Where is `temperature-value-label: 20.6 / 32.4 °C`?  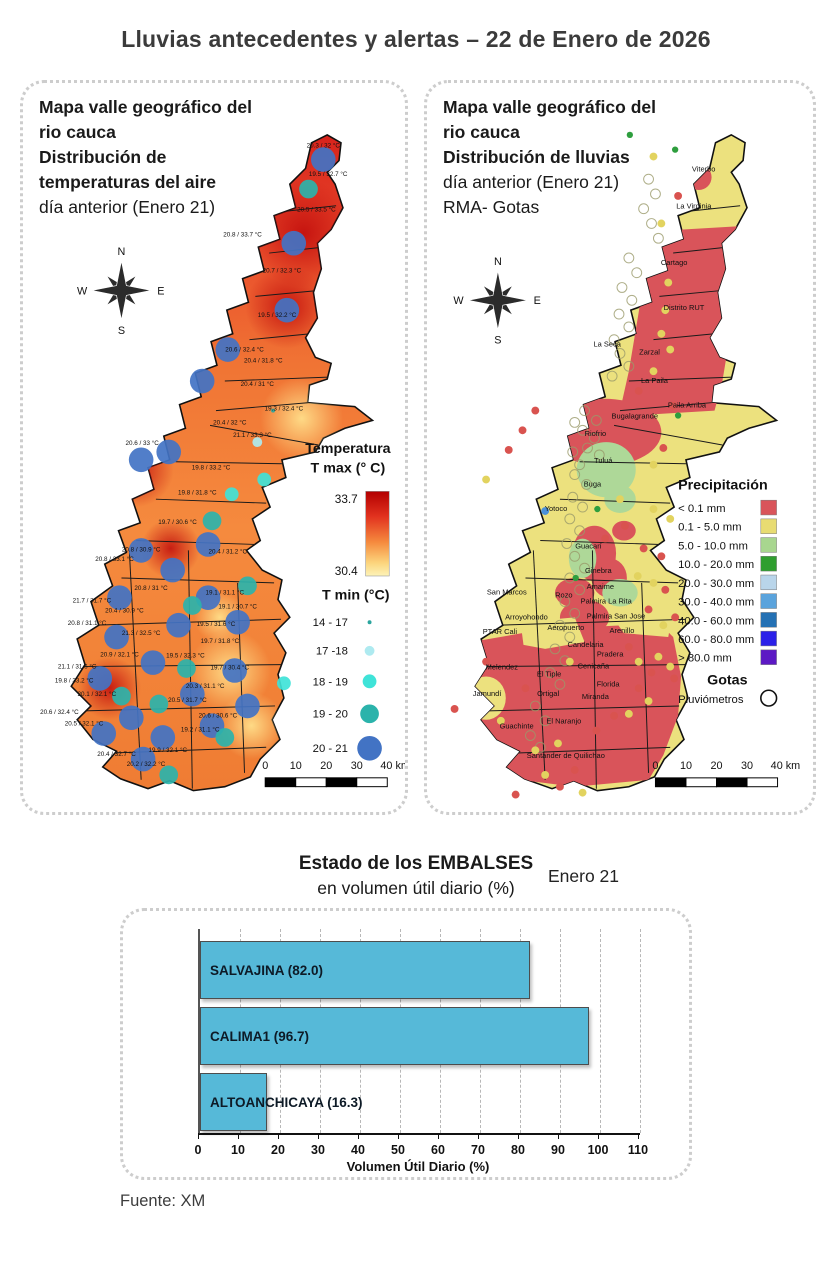
temperature-value-label: 20.6 / 32.4 °C is located at coordinates (244, 350).